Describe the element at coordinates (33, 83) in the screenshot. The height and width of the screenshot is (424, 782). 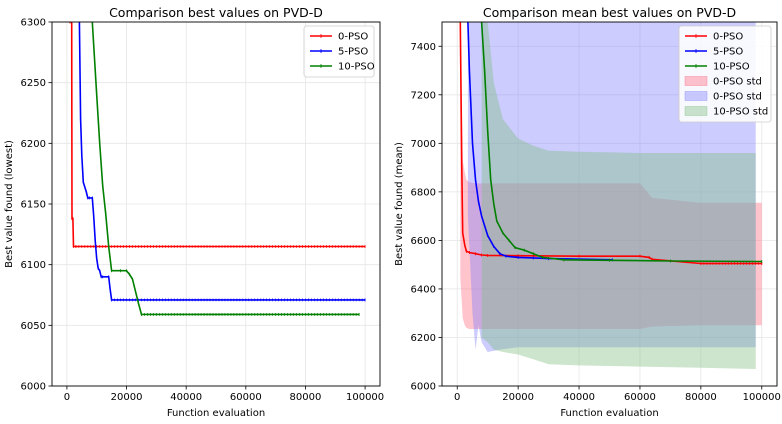
I see `y-tick-label: 6250` at that location.